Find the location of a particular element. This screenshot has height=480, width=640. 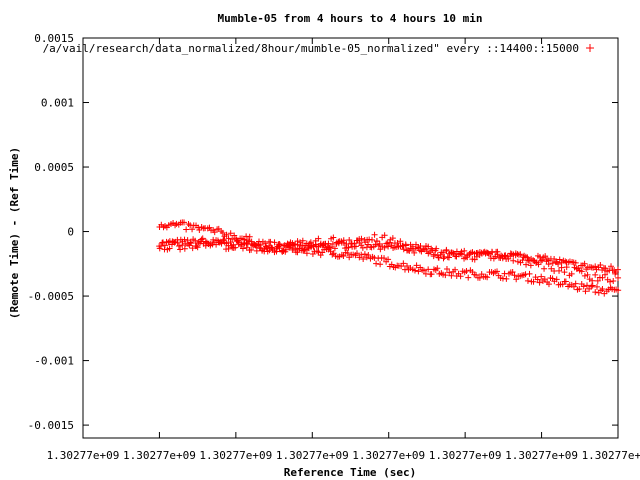

y-tick-label: -0.001 is located at coordinates (54, 361).